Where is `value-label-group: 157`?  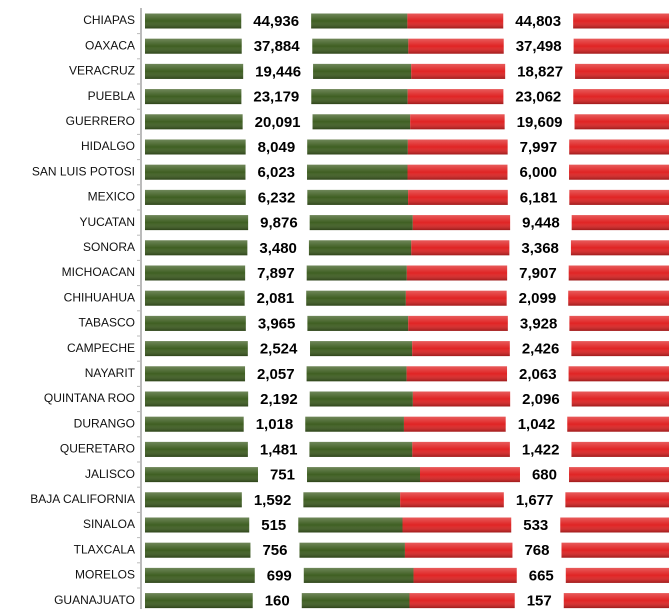 value-label-group: 157 is located at coordinates (539, 600).